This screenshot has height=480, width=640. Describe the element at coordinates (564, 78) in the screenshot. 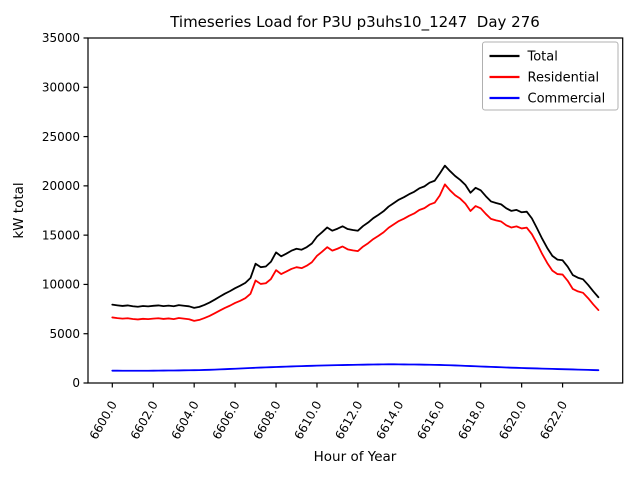

I see `legend-label-residential: Residential` at that location.